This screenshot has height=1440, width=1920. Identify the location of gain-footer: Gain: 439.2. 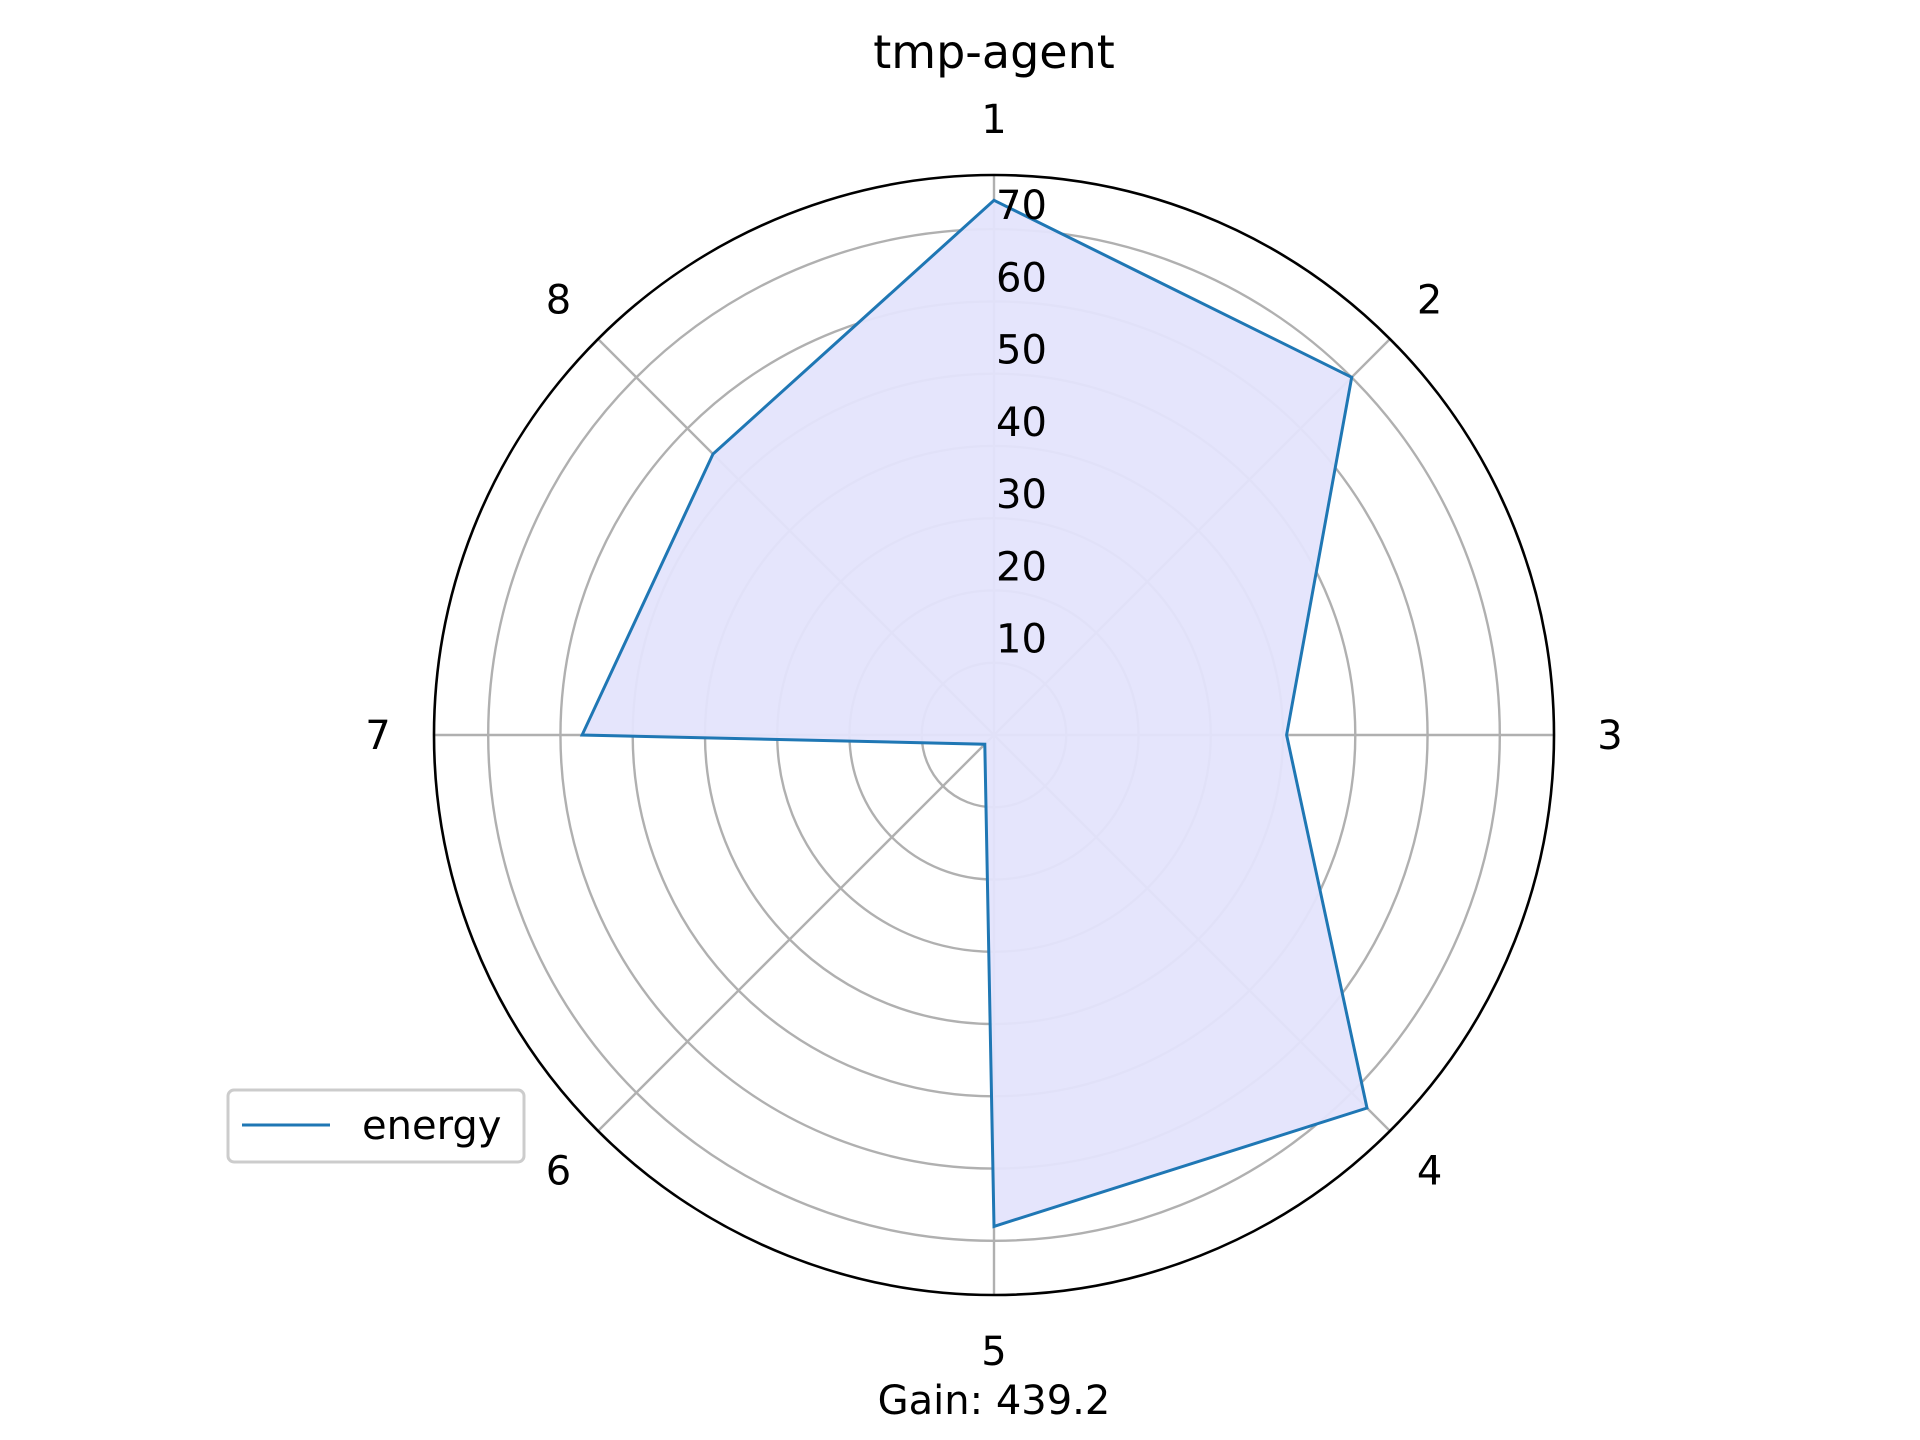
(994, 1401).